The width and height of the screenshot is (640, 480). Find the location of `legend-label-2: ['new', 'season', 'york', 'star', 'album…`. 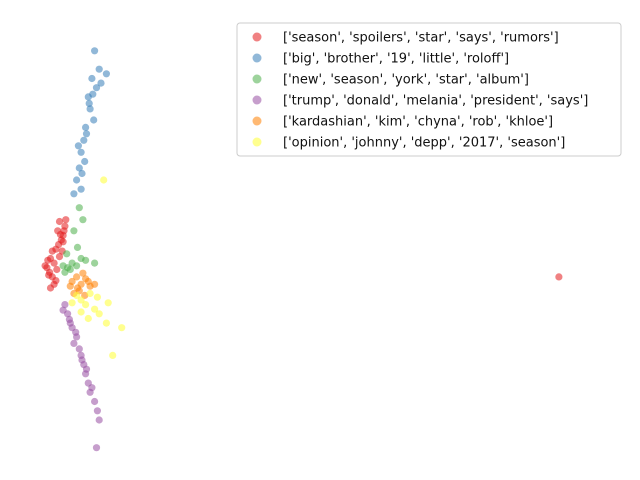

legend-label-2: ['new', 'season', 'york', 'star', 'album… is located at coordinates (406, 80).